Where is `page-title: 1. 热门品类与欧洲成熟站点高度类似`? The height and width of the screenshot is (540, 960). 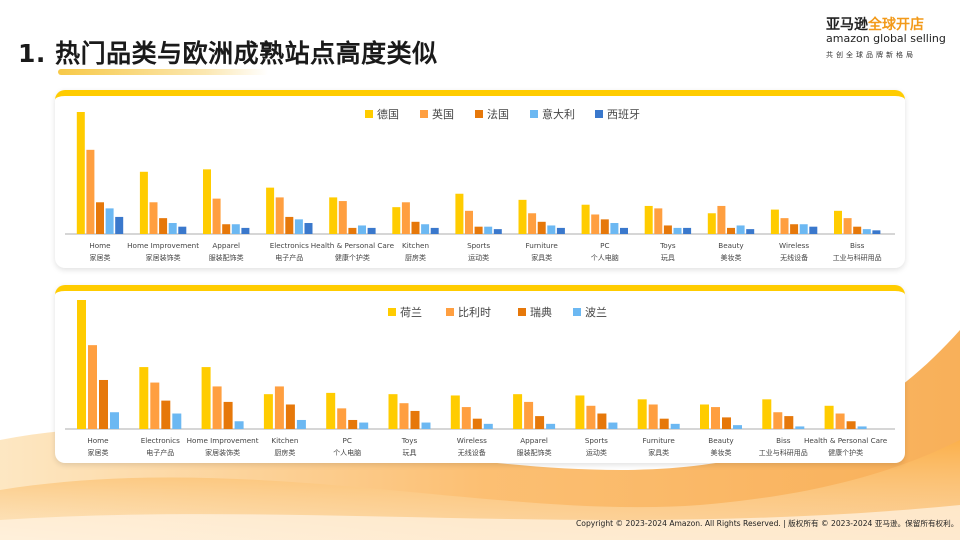 page-title: 1. 热门品类与欧洲成熟站点高度类似 is located at coordinates (228, 53).